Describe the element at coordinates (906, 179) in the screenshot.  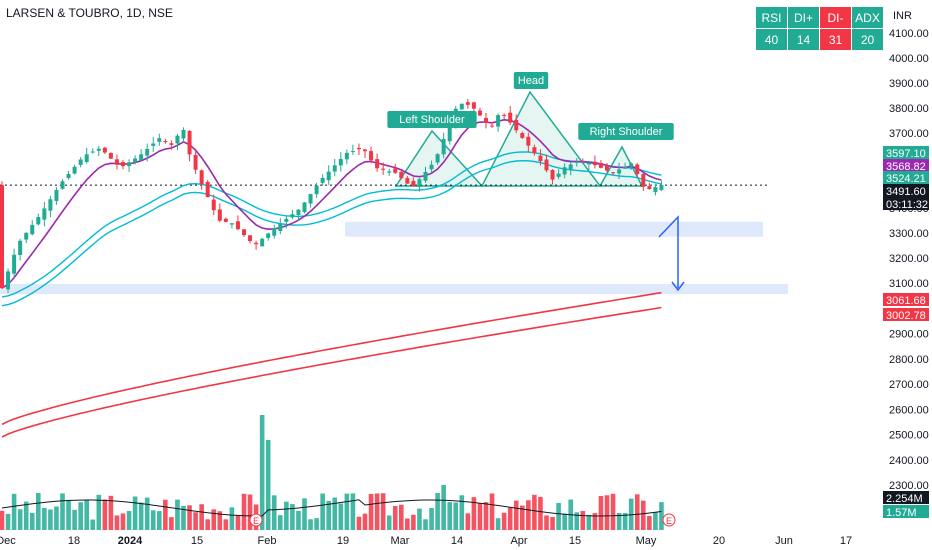
I see `price-label-text: 3524.21` at that location.